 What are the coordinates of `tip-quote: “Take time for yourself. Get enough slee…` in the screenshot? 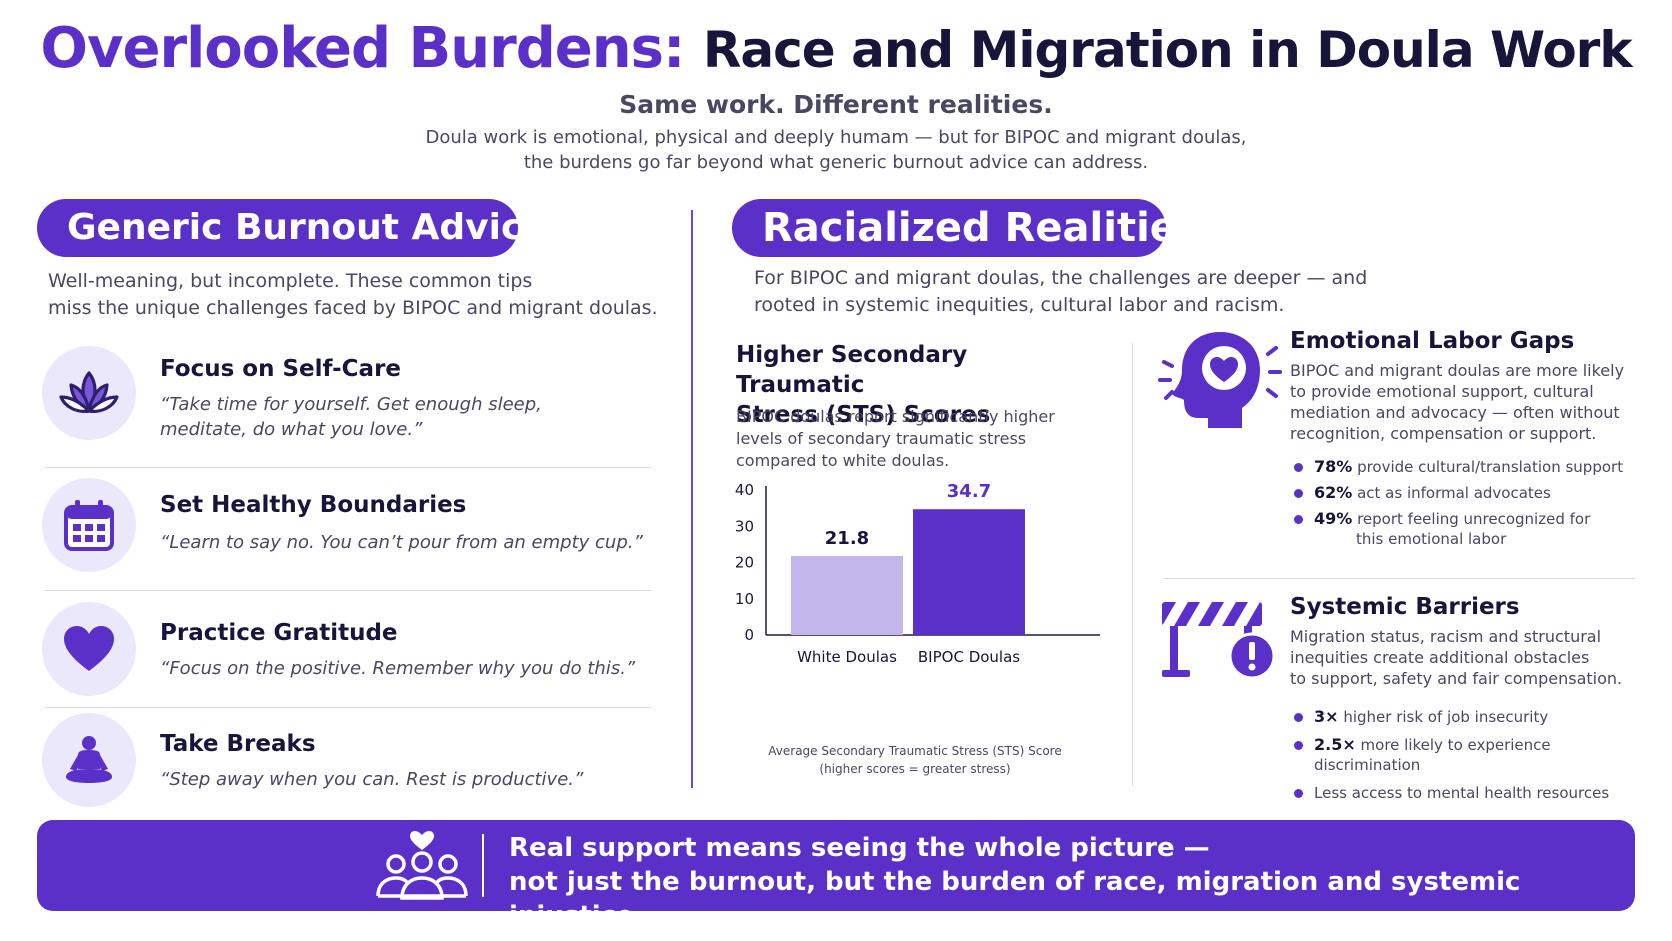 It's located at (351, 417).